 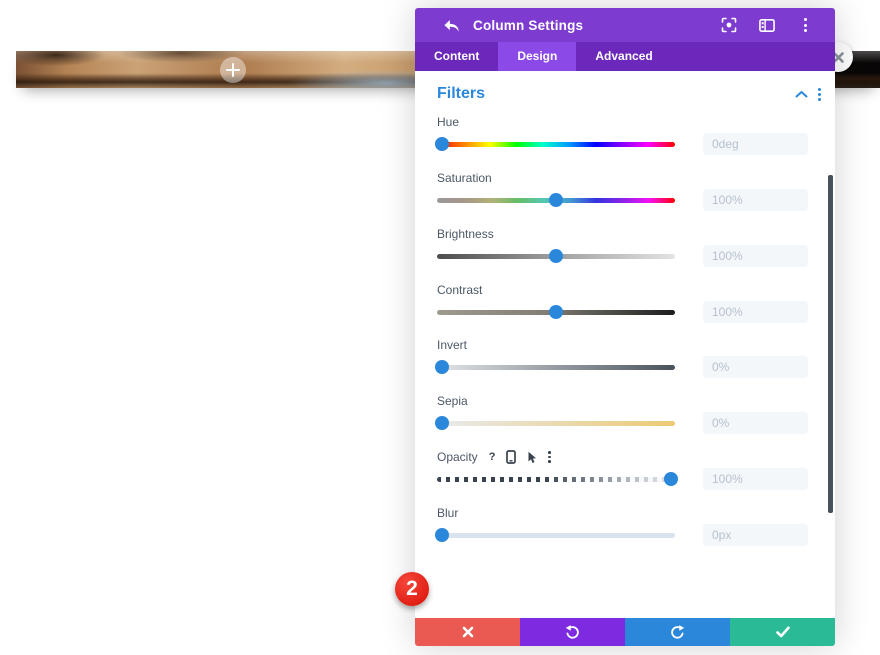 I want to click on tab-advanced: Advanced, so click(x=624, y=56).